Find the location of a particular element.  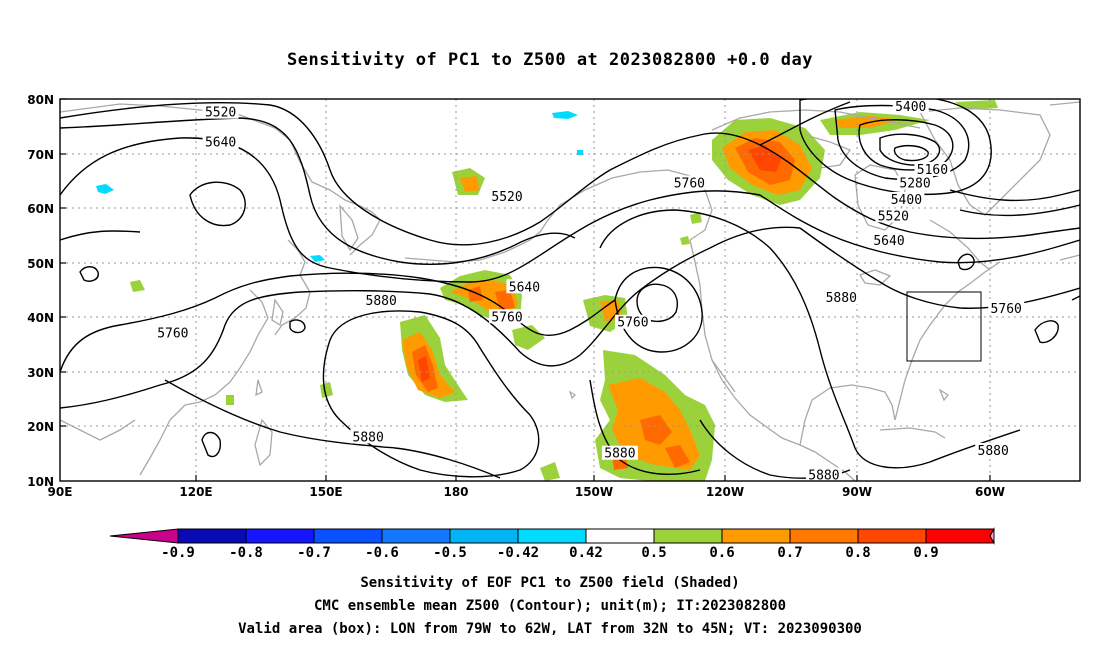

colorbar-label: -0.6 is located at coordinates (382, 553).